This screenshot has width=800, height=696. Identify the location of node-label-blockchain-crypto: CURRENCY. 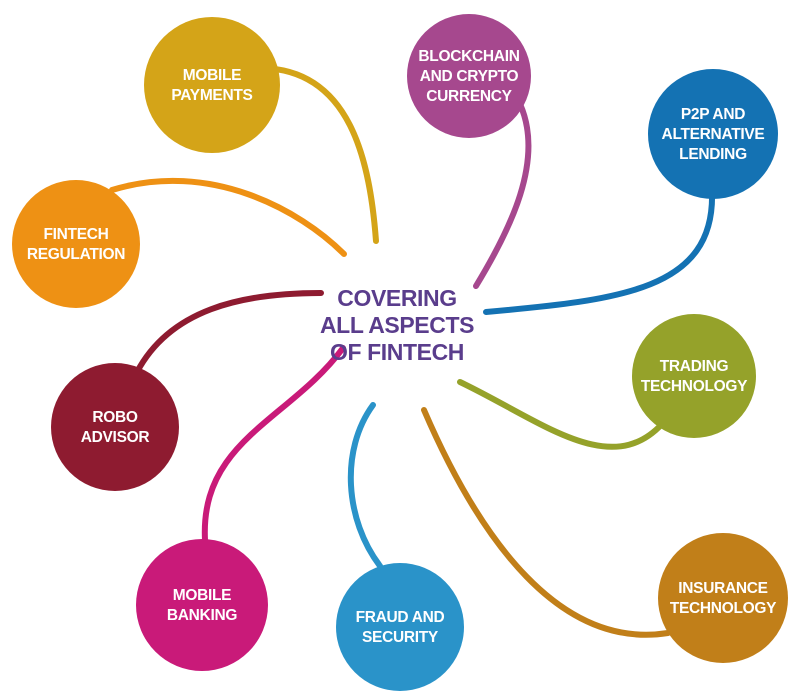
(469, 96).